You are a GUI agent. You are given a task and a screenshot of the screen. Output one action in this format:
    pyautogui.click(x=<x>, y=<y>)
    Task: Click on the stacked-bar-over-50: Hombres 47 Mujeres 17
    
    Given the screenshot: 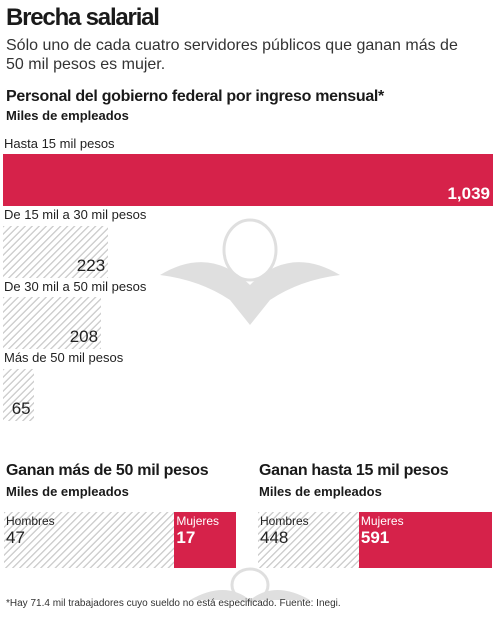 What is the action you would take?
    pyautogui.click(x=120, y=540)
    